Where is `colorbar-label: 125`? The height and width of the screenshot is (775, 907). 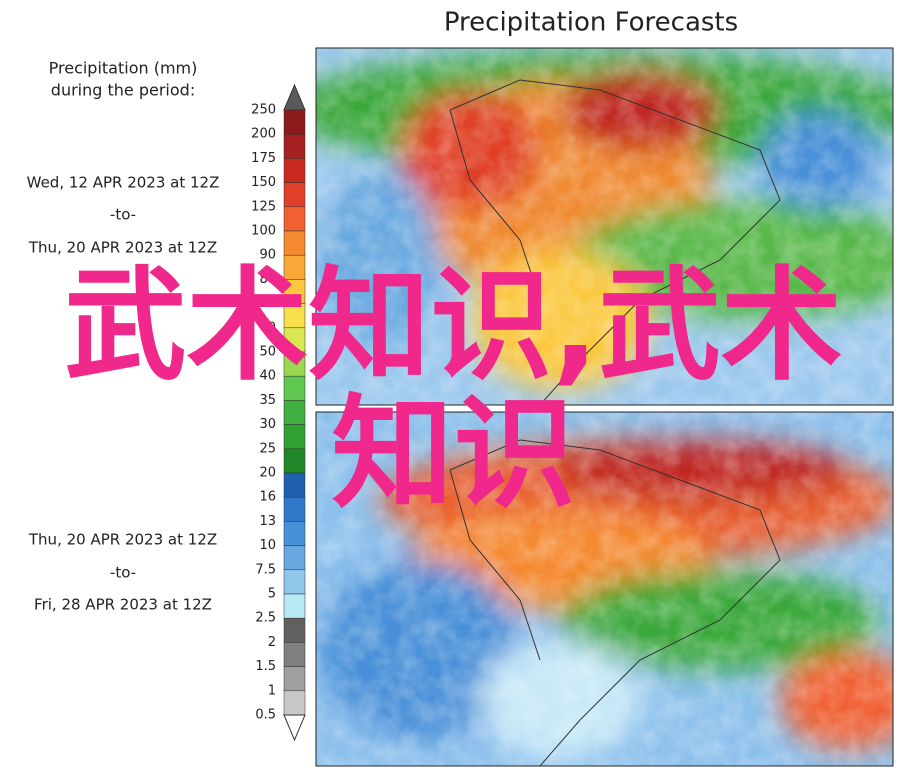 colorbar-label: 125 is located at coordinates (263, 206).